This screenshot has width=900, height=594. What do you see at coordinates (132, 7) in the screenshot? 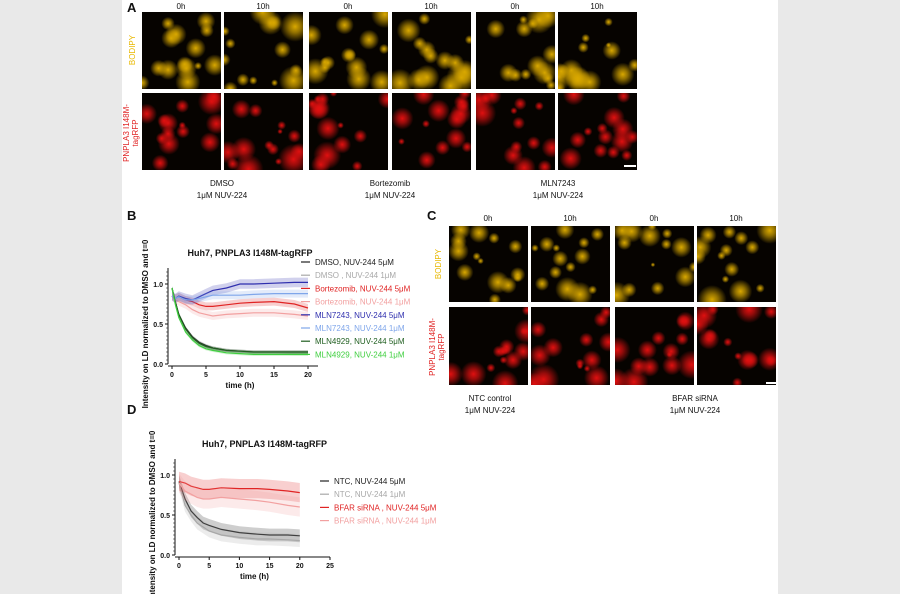
I see `panel-a-label: A` at bounding box center [132, 7].